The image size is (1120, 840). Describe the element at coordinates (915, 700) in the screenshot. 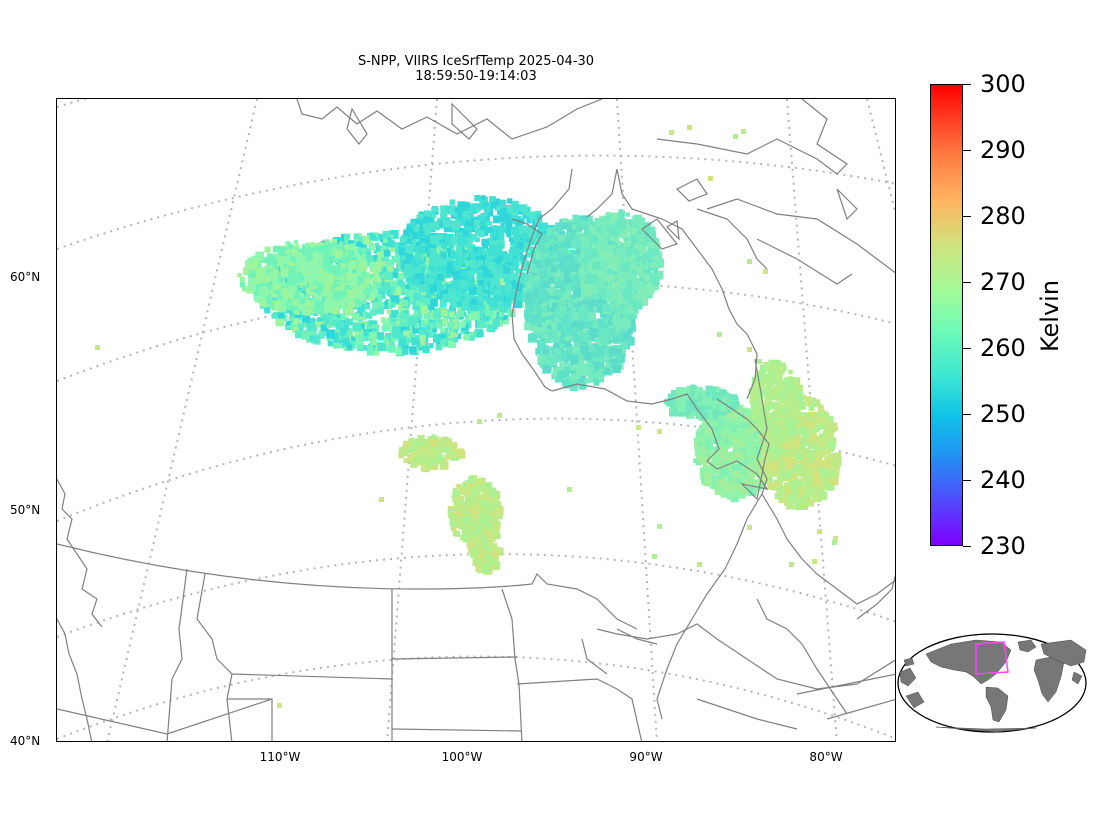

I see `australia-shape` at that location.